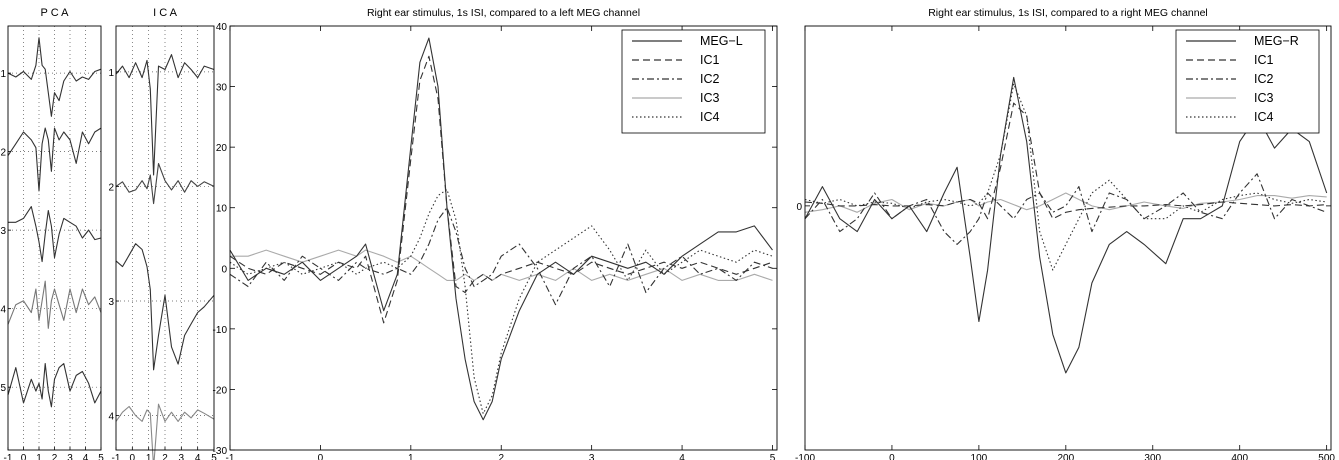 This screenshot has width=1339, height=460. Describe the element at coordinates (220, 451) in the screenshot. I see `chart-2-ytick-label: -30` at that location.